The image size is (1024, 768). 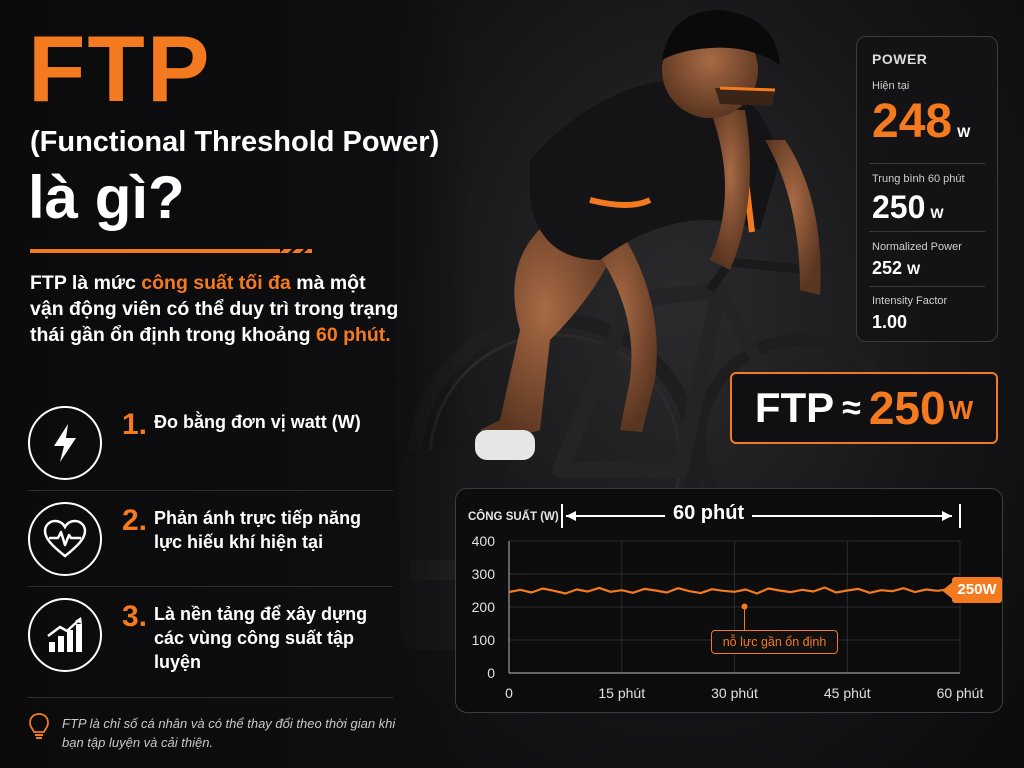 I want to click on normalized-power-value: 252, so click(x=887, y=268).